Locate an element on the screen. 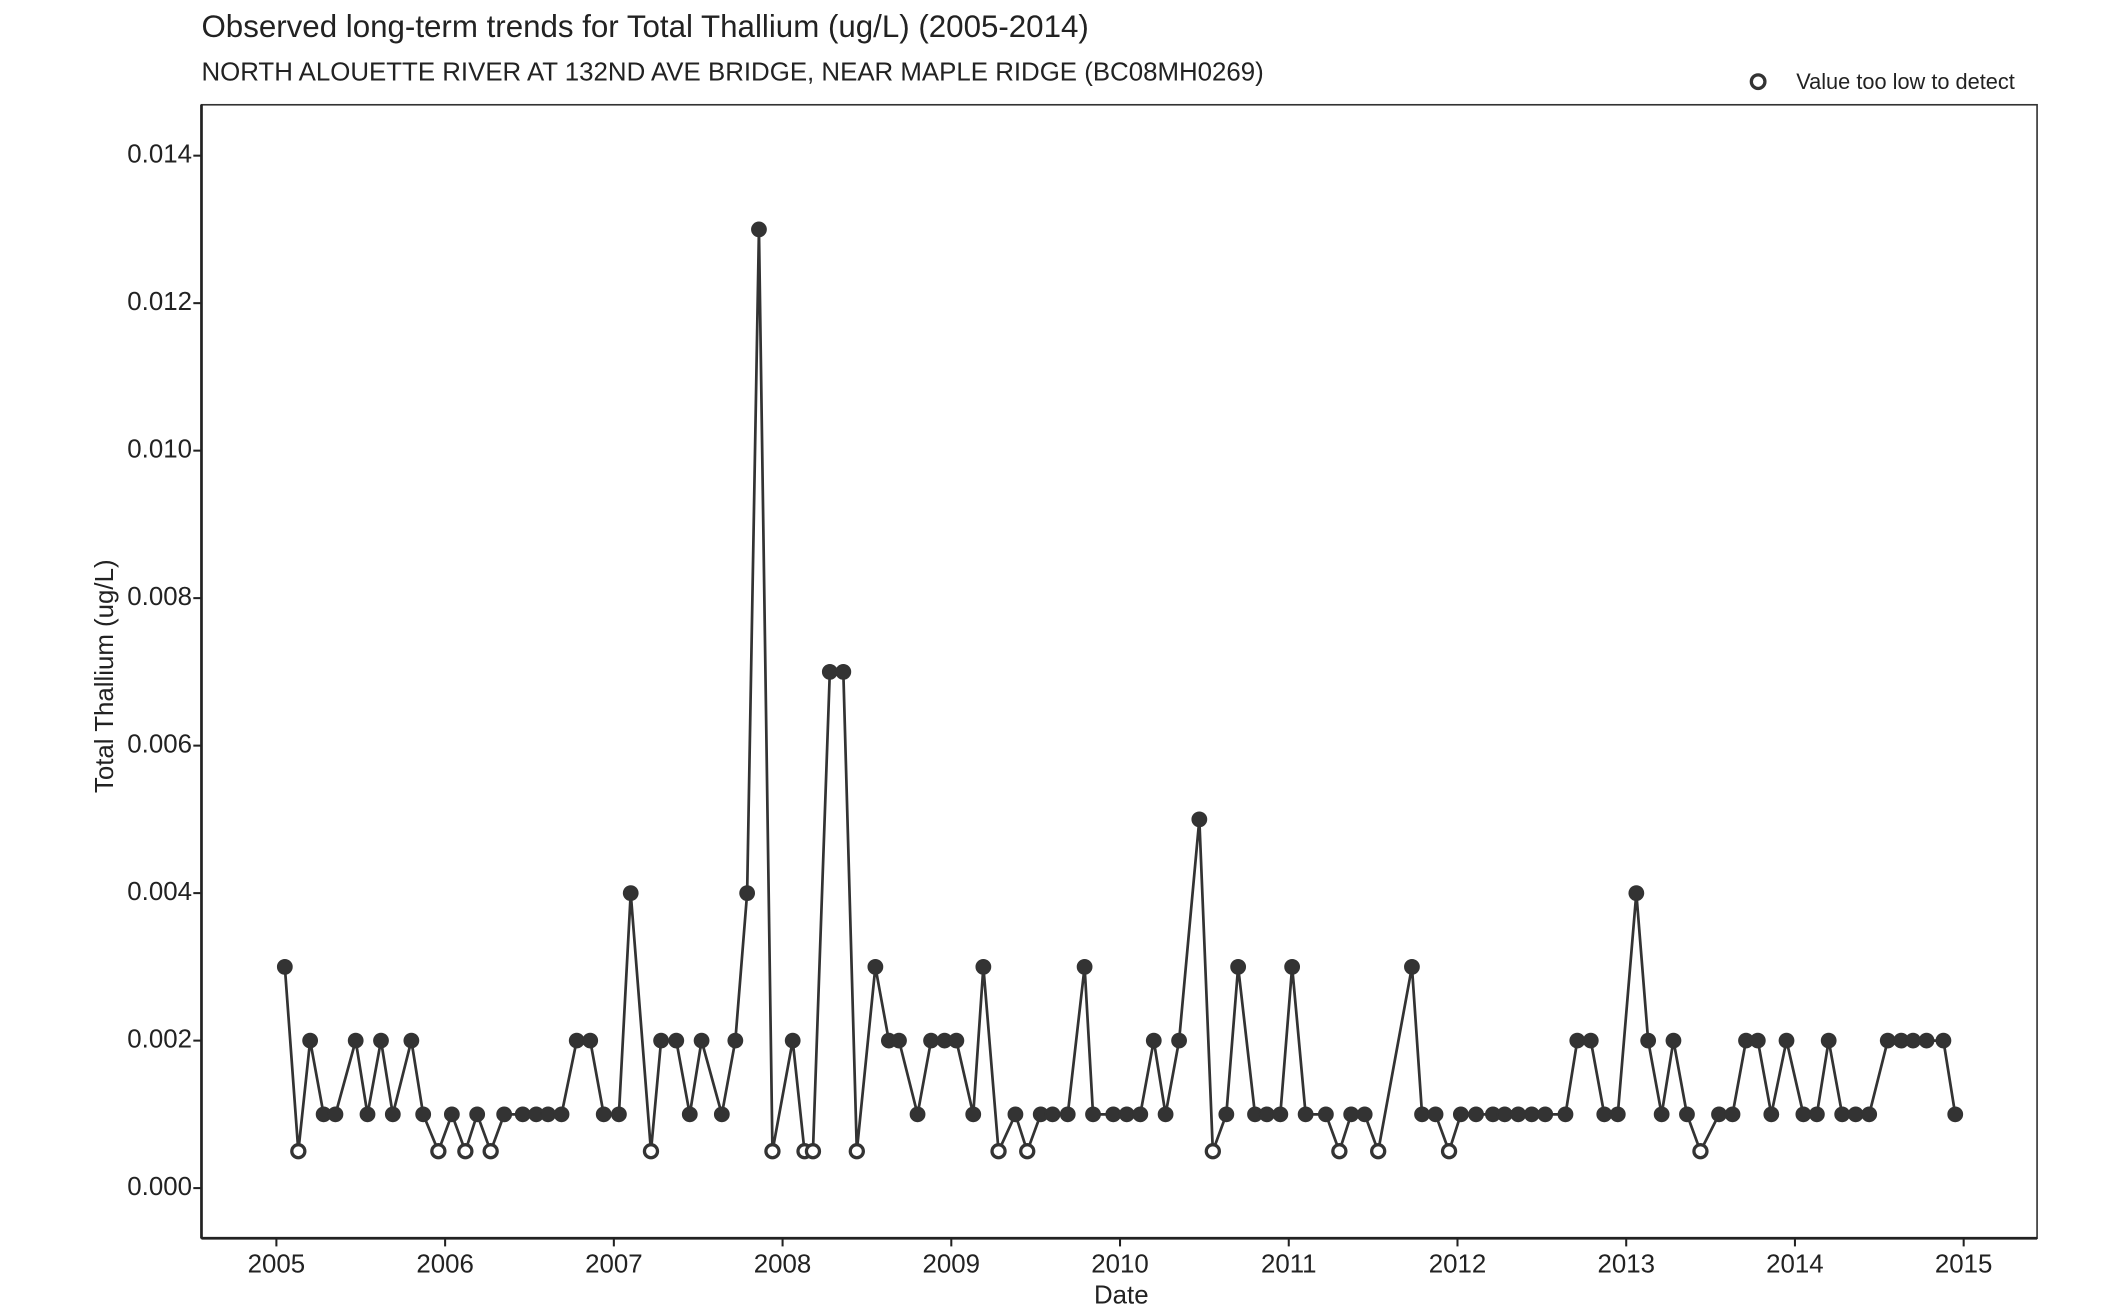  y-tick-label: 0.000 is located at coordinates (159, 1187).